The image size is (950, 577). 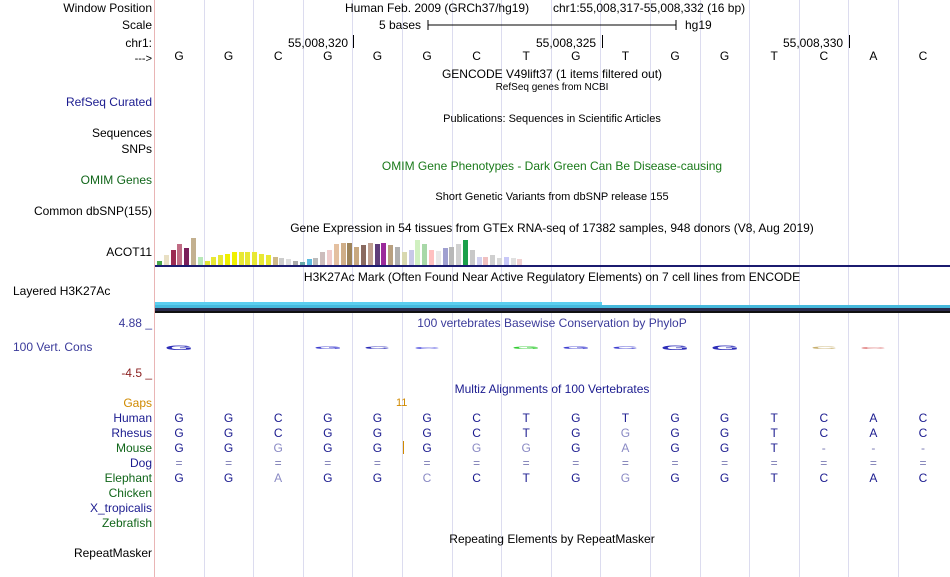 What do you see at coordinates (143, 59) in the screenshot?
I see `label-strand: --->` at bounding box center [143, 59].